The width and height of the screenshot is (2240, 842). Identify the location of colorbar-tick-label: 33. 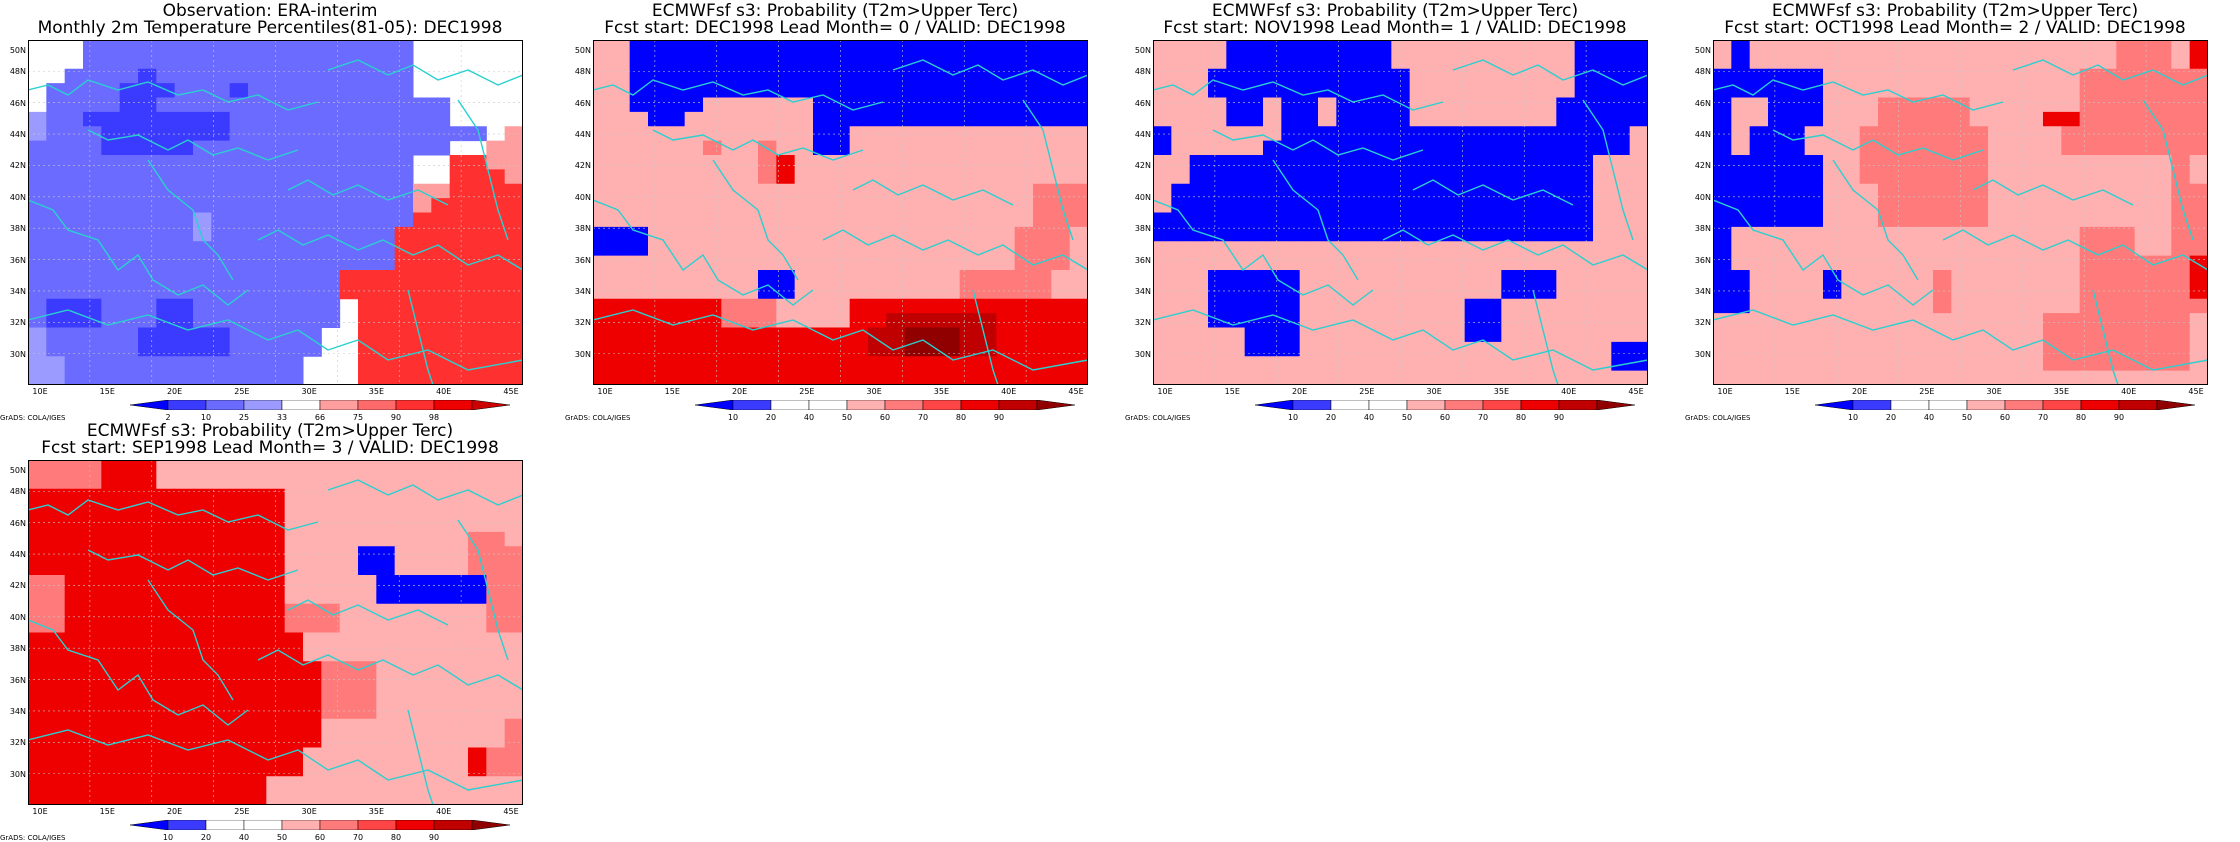
(282, 417).